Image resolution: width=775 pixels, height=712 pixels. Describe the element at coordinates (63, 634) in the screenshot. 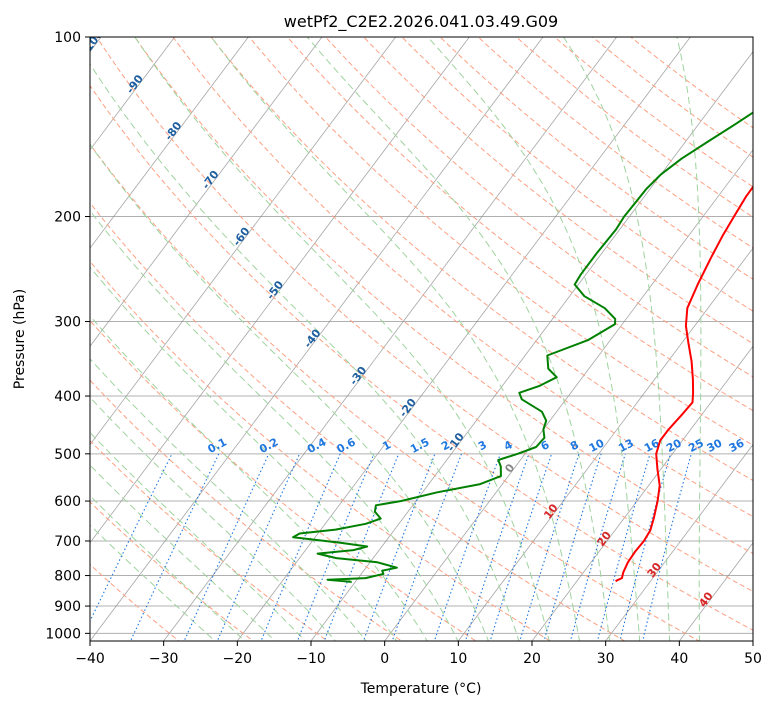

I see `y-tick-label: 1000` at that location.